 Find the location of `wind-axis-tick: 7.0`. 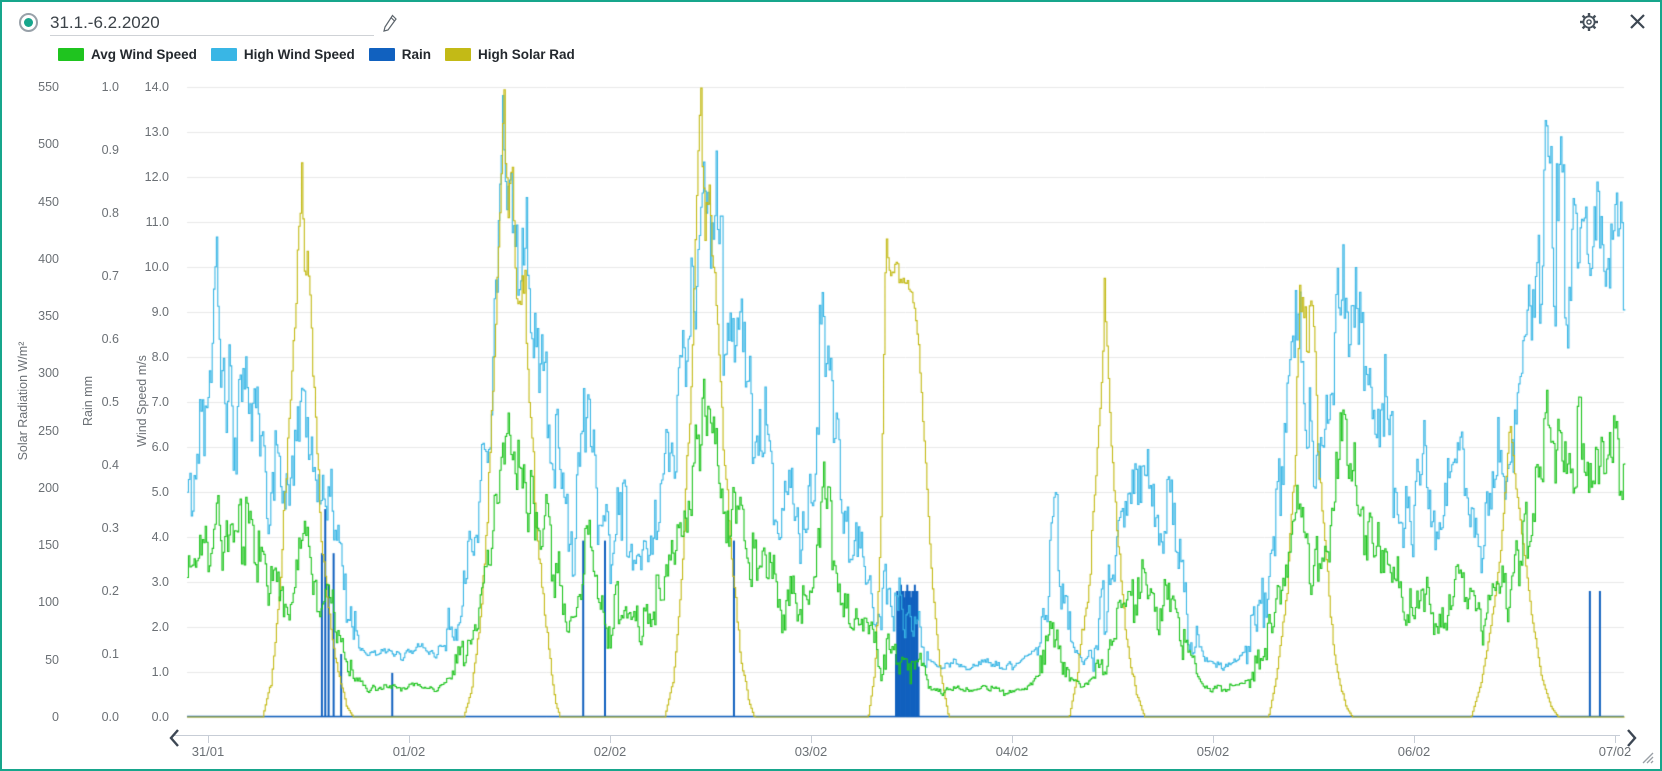

wind-axis-tick: 7.0 is located at coordinates (160, 402).